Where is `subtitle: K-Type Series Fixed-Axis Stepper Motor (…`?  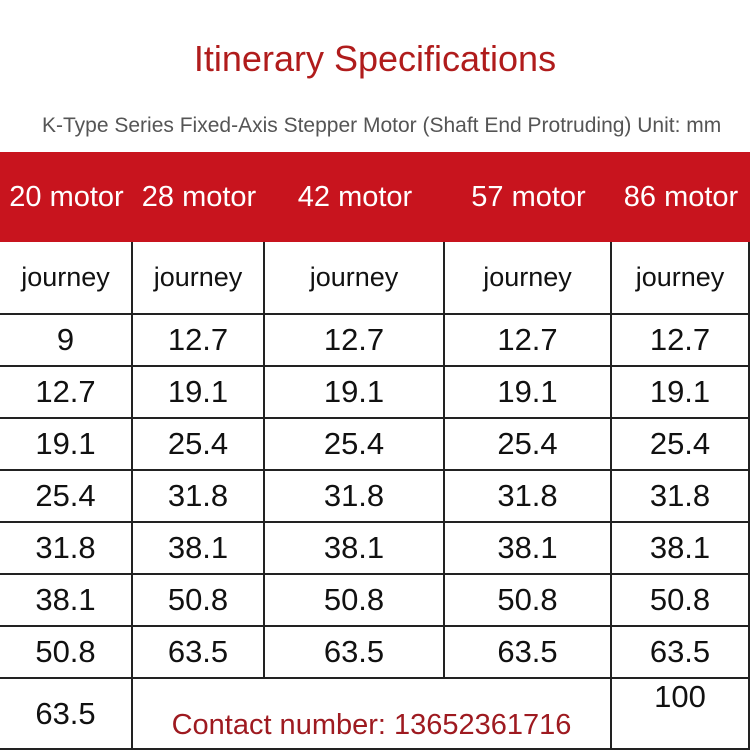
subtitle: K-Type Series Fixed-Axis Stepper Motor (… is located at coordinates (382, 125).